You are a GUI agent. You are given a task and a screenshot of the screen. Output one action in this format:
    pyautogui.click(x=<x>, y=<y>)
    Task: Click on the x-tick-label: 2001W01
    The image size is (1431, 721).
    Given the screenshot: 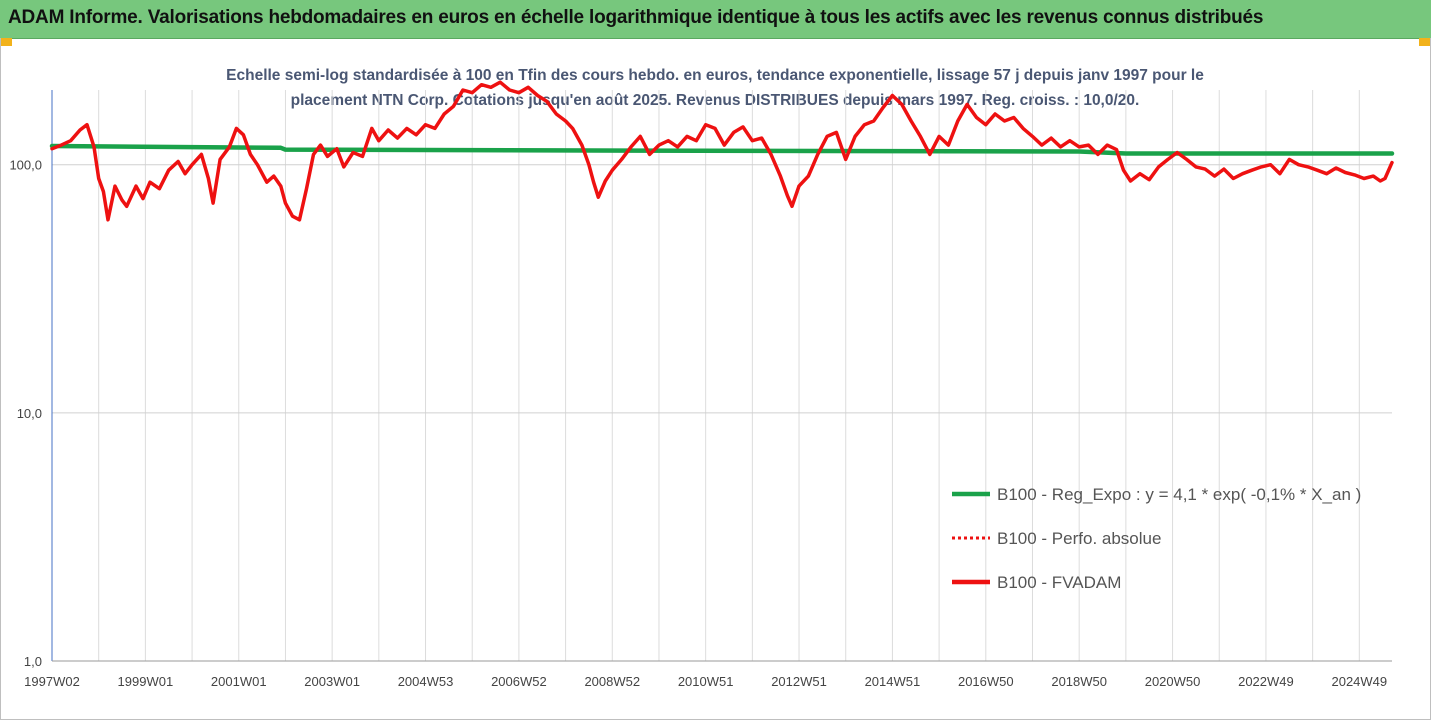 What is the action you would take?
    pyautogui.click(x=239, y=681)
    